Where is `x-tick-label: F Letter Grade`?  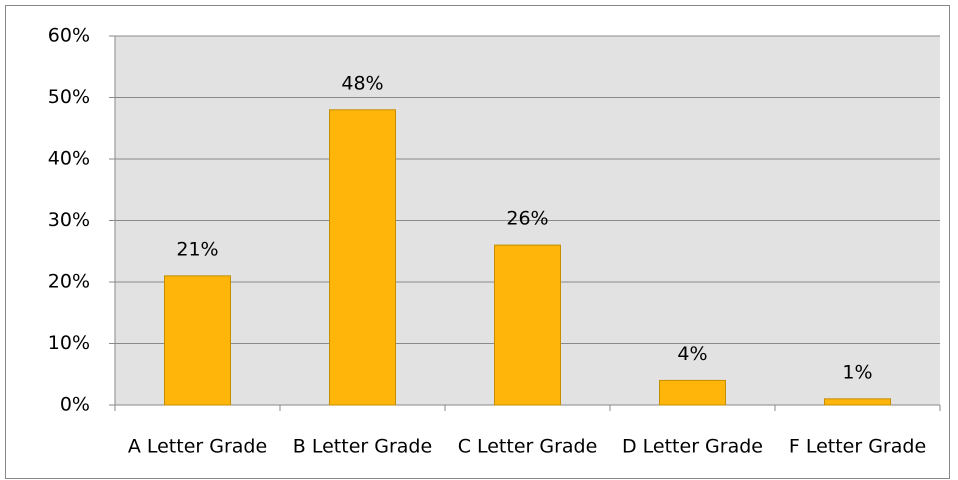 x-tick-label: F Letter Grade is located at coordinates (857, 447).